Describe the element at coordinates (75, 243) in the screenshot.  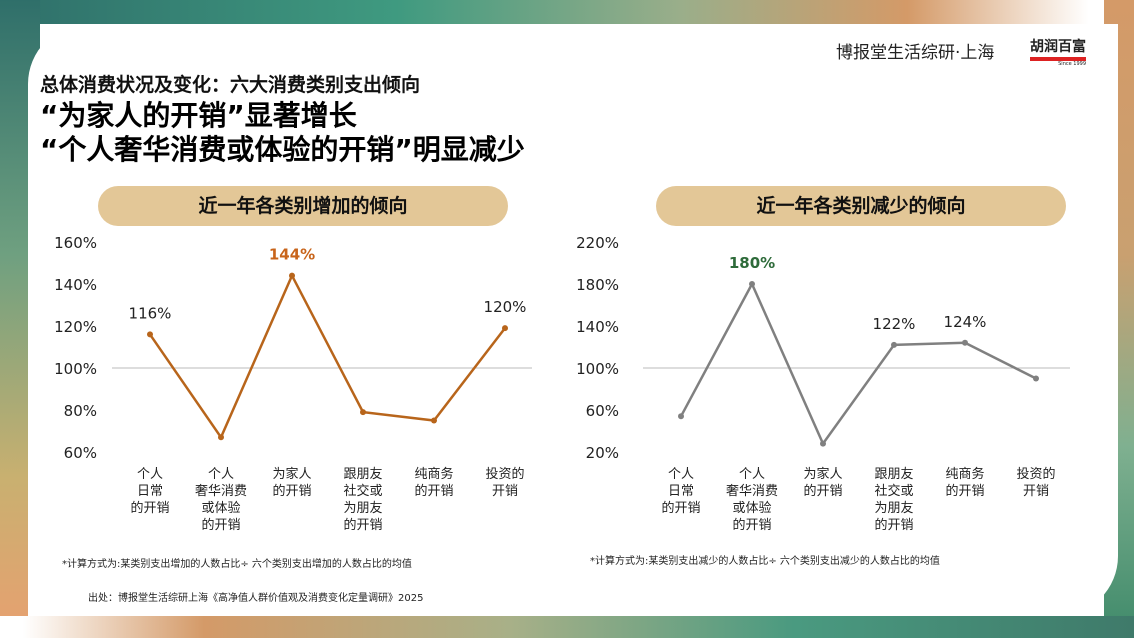
I see `y-tick-label: 160%` at that location.